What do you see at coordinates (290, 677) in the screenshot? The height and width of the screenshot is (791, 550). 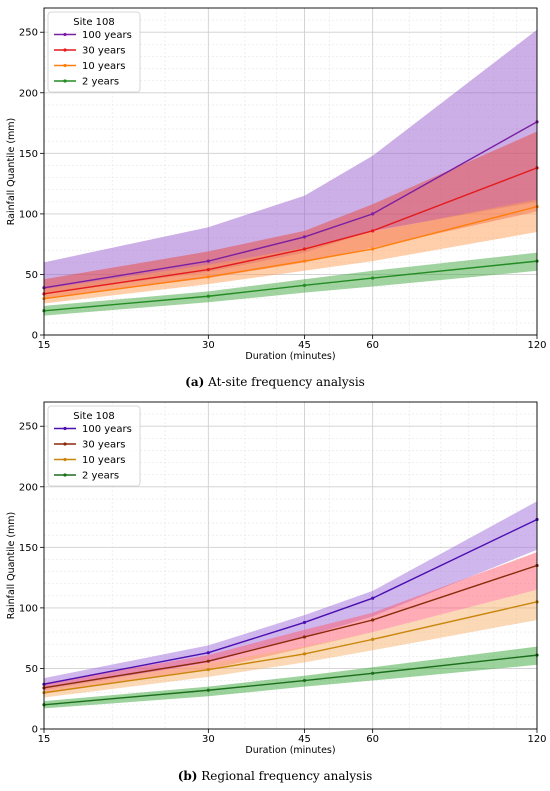 I see `band-2-years` at bounding box center [290, 677].